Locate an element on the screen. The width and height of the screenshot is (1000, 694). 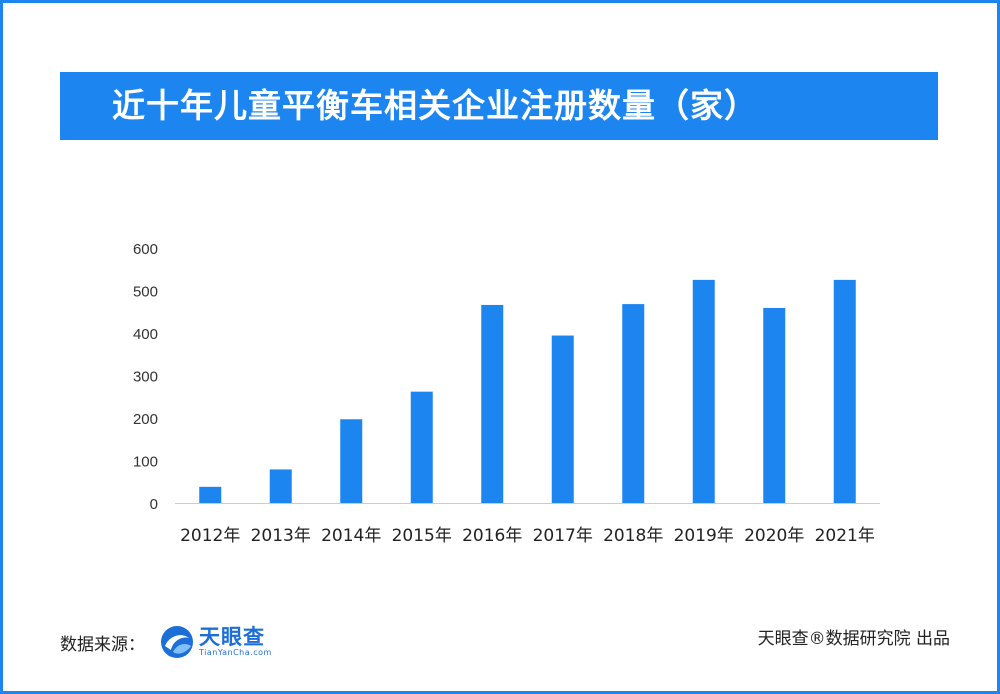
tianyancha-logo: 天眼查 TianYanCha.com is located at coordinates (215, 642).